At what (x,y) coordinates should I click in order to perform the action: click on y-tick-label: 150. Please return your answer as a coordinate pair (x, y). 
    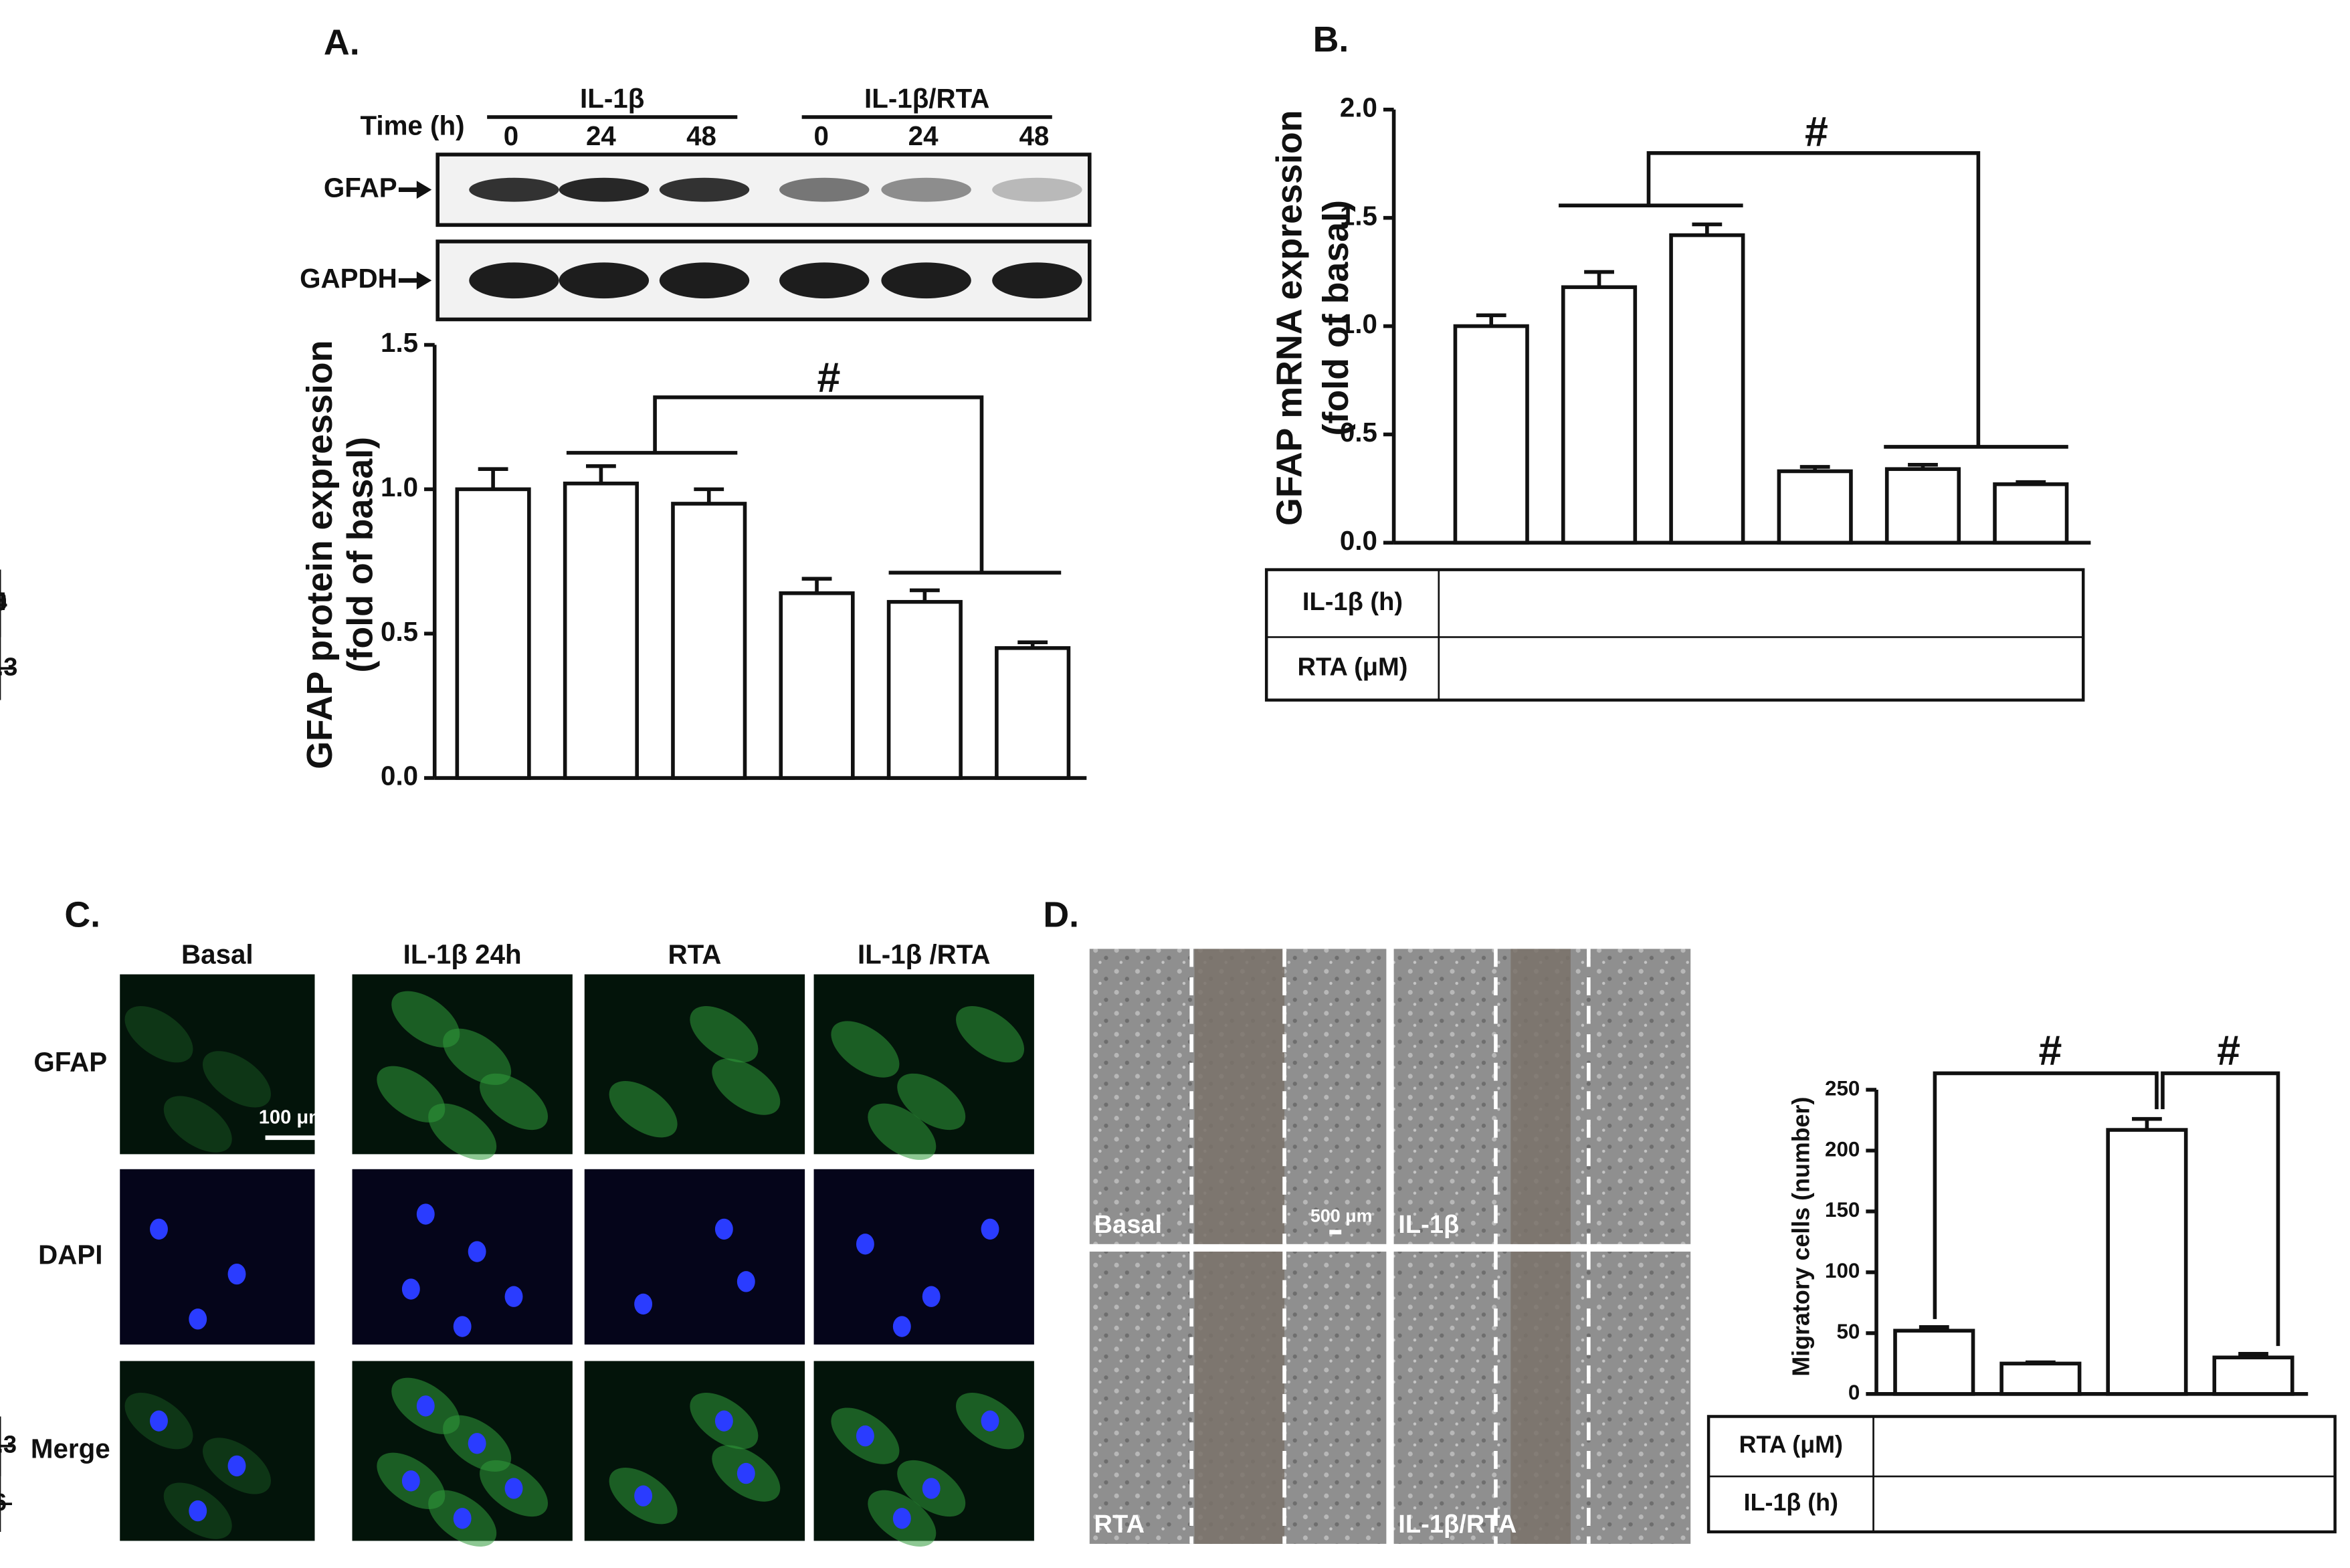
    Looking at the image, I should click on (1842, 1209).